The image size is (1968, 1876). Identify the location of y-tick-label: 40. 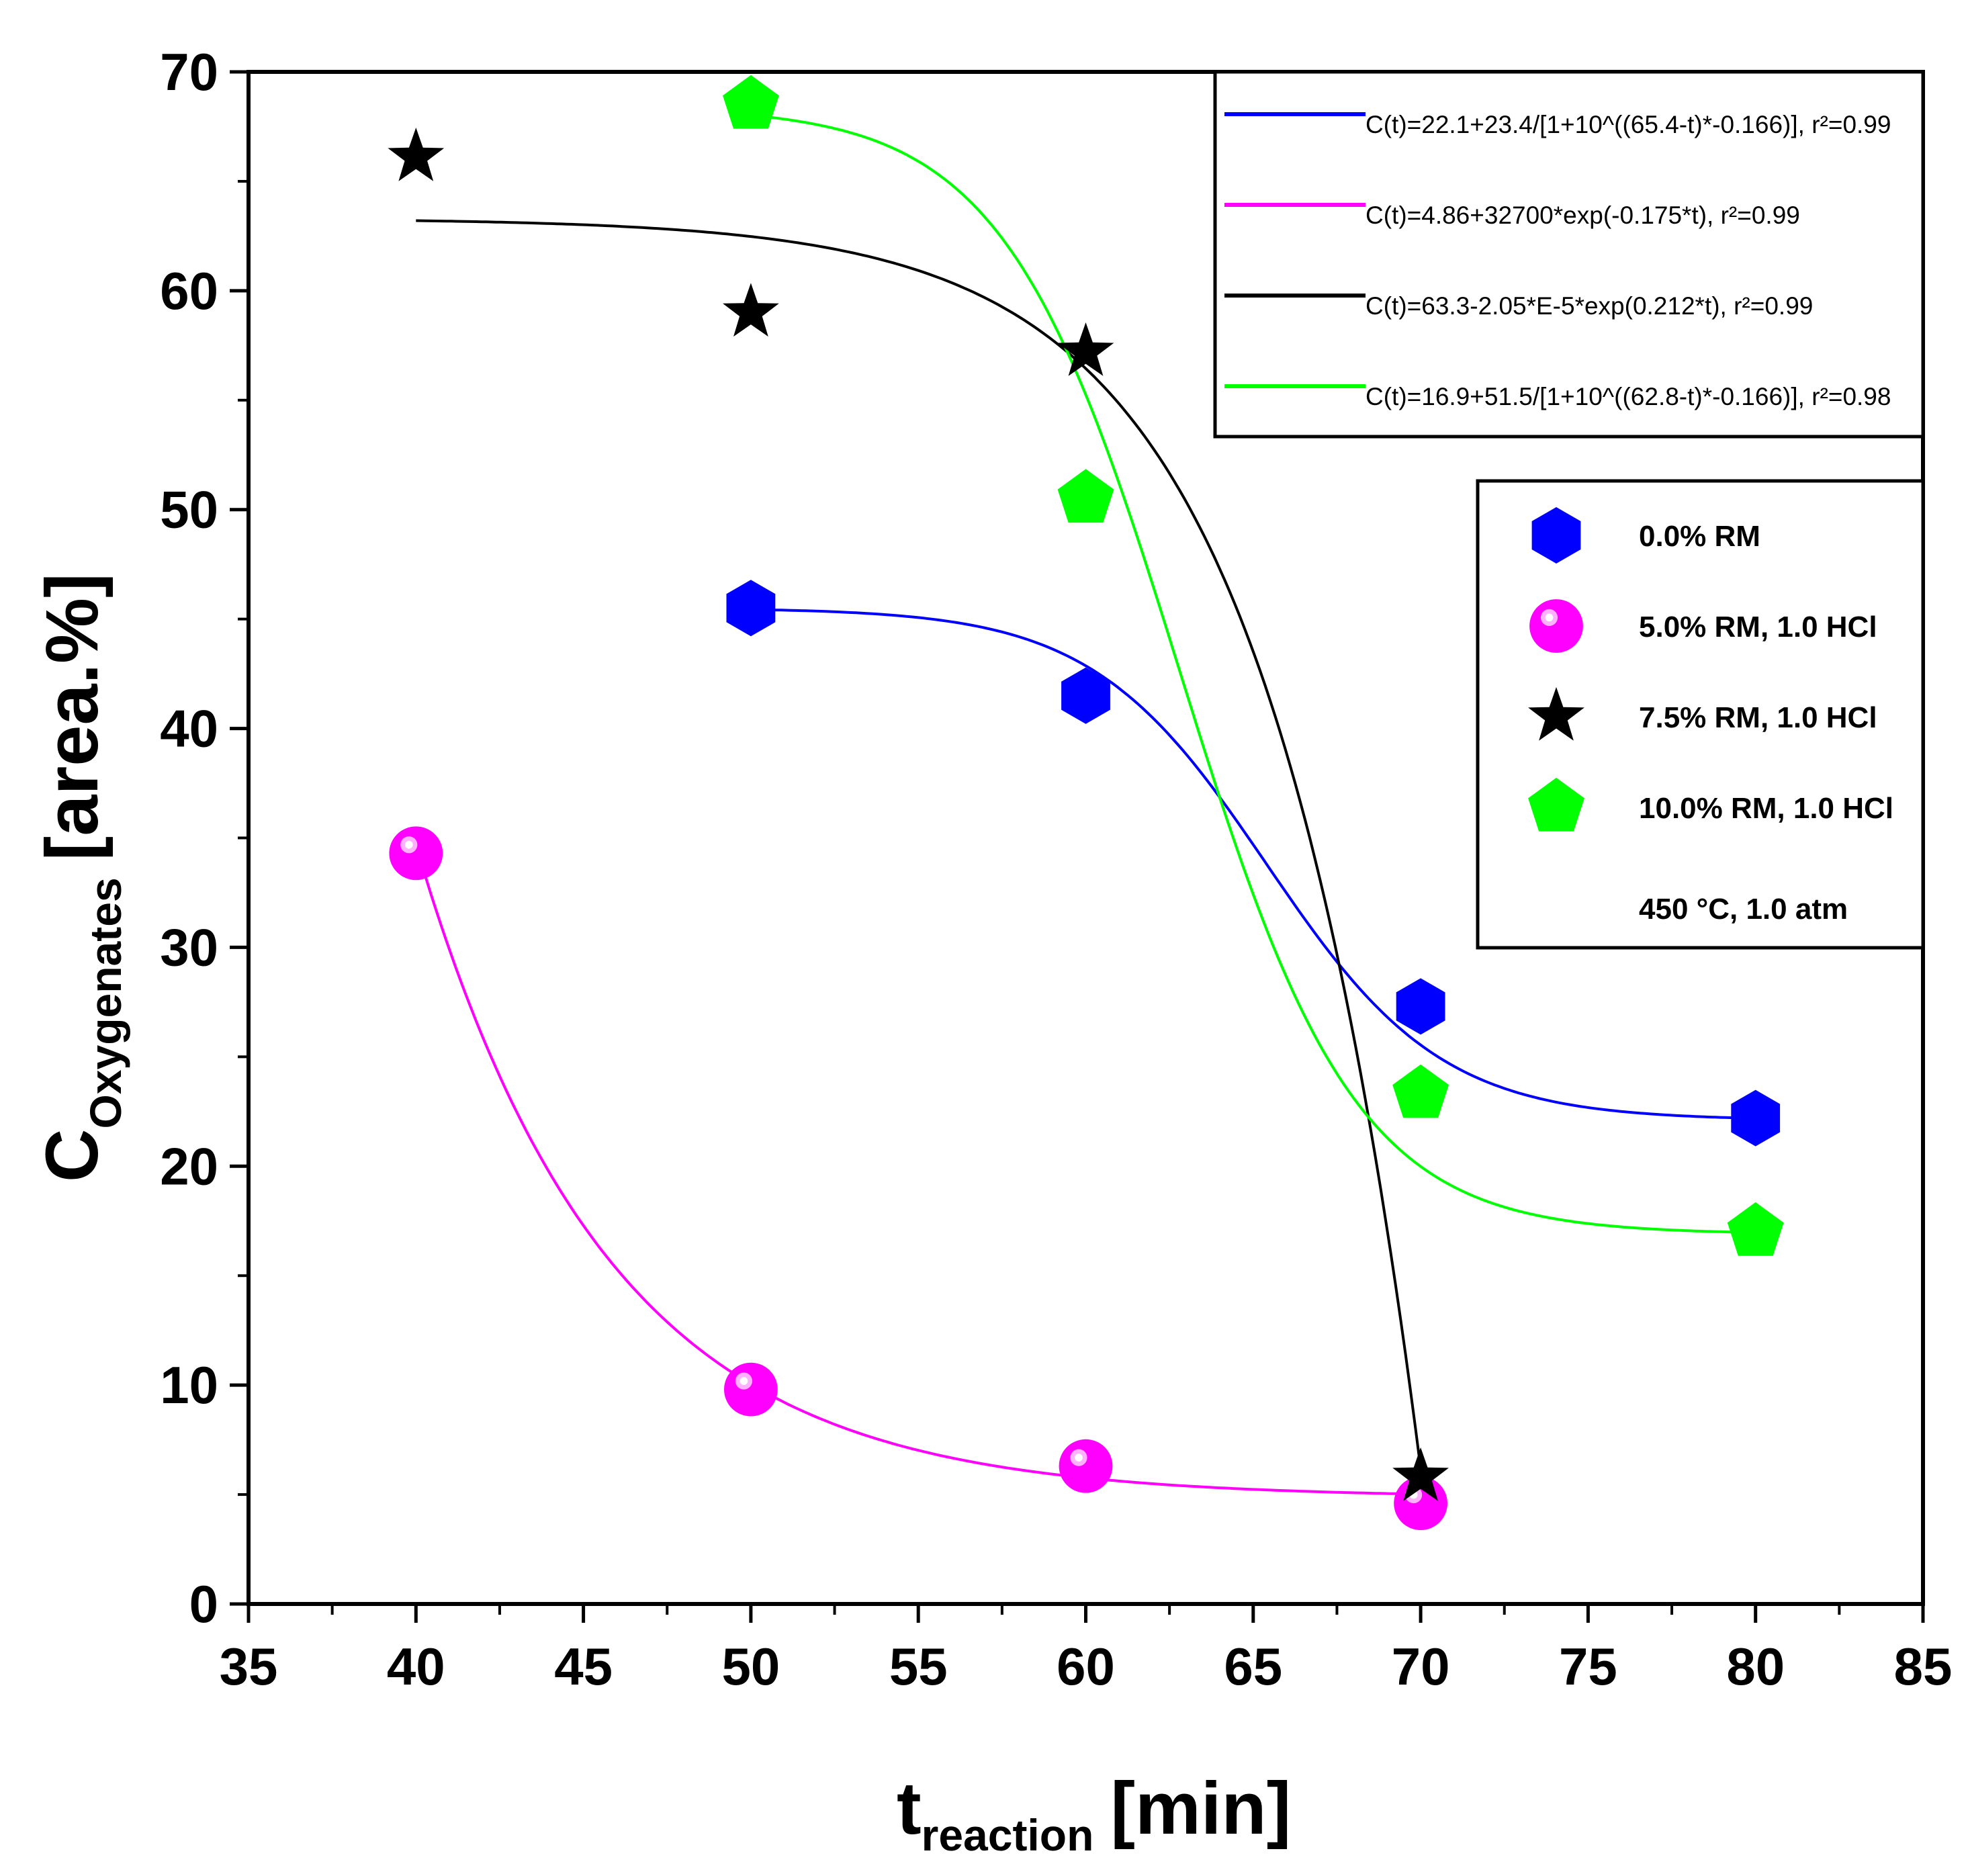
(189, 728).